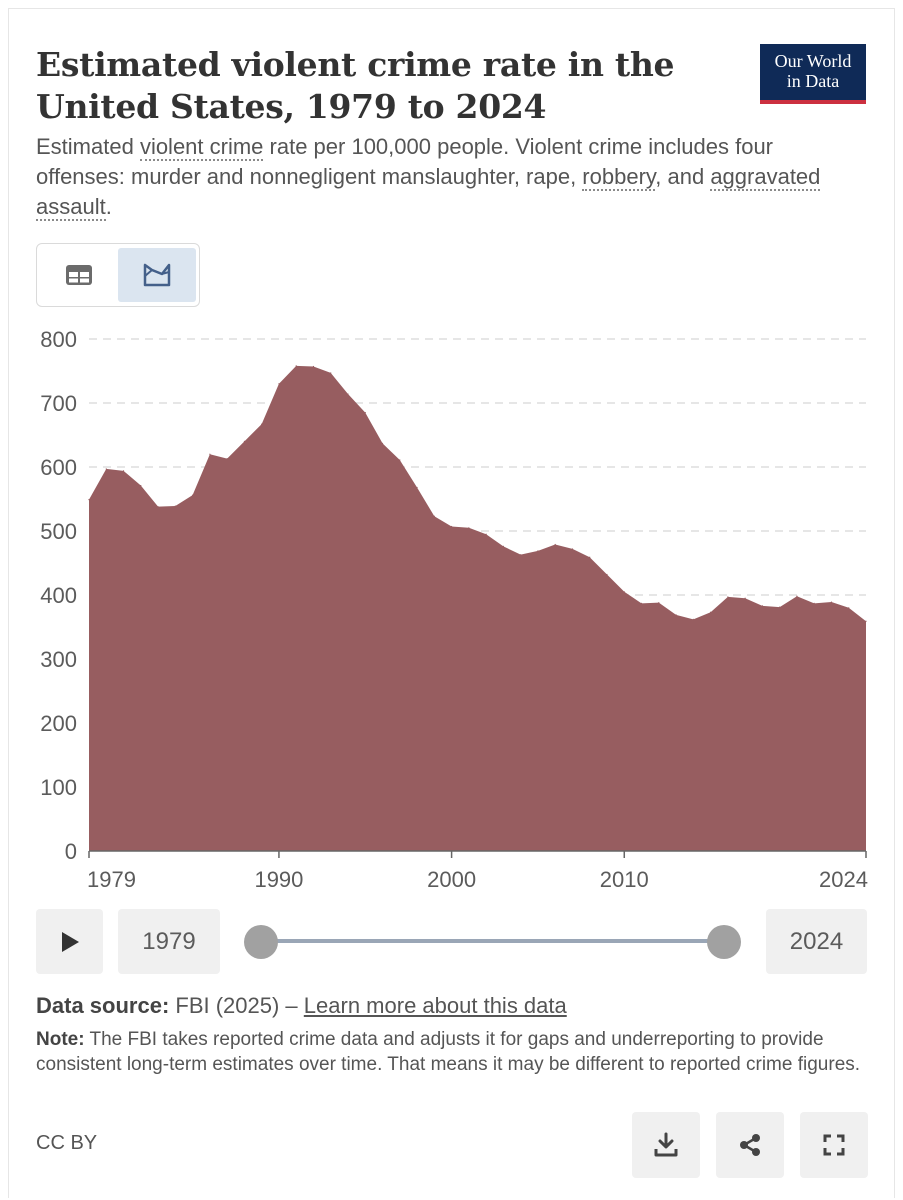  I want to click on fullscreen-button, so click(834, 1145).